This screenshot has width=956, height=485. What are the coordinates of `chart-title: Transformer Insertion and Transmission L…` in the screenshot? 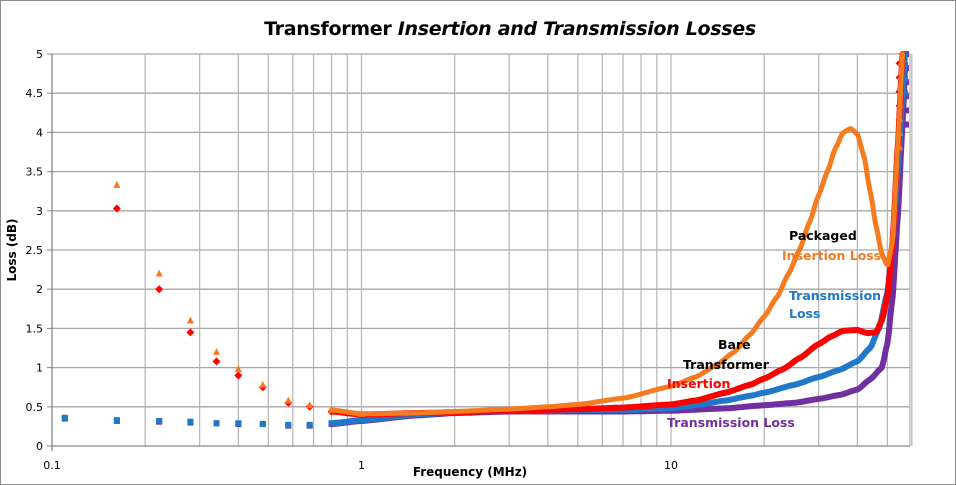 It's located at (478, 29).